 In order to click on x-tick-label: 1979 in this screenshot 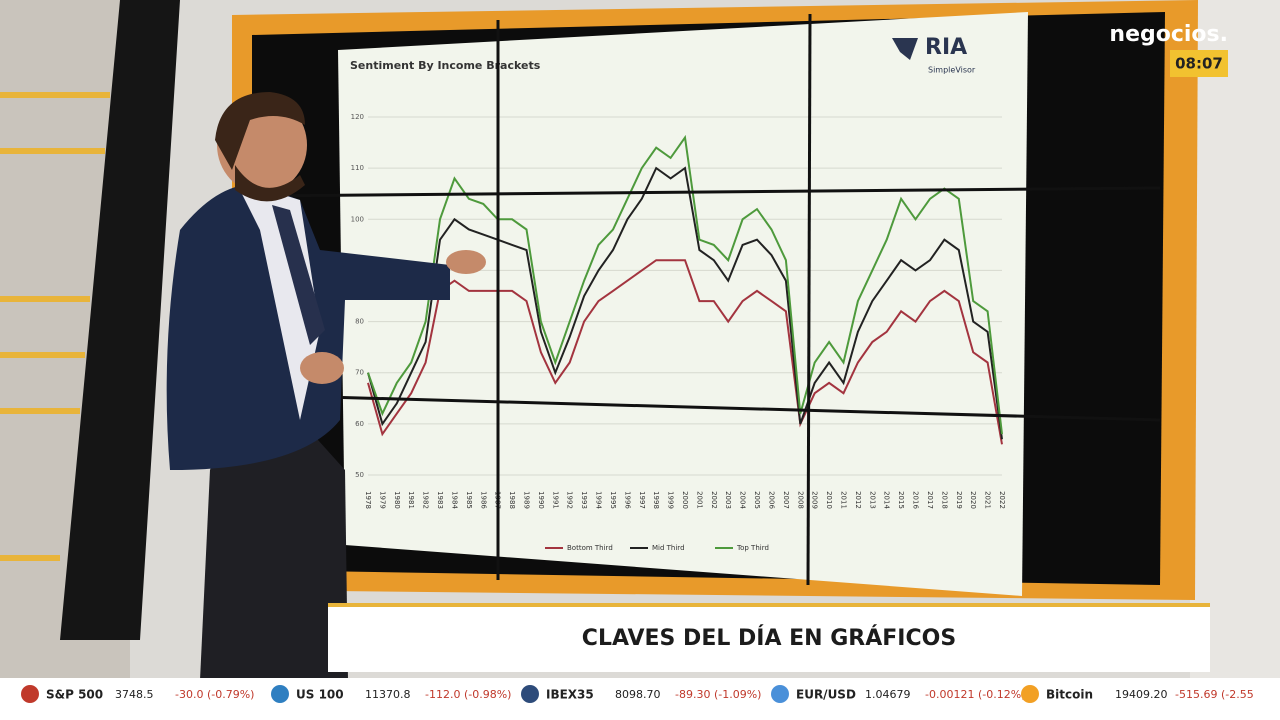, I will do `click(382, 500)`.